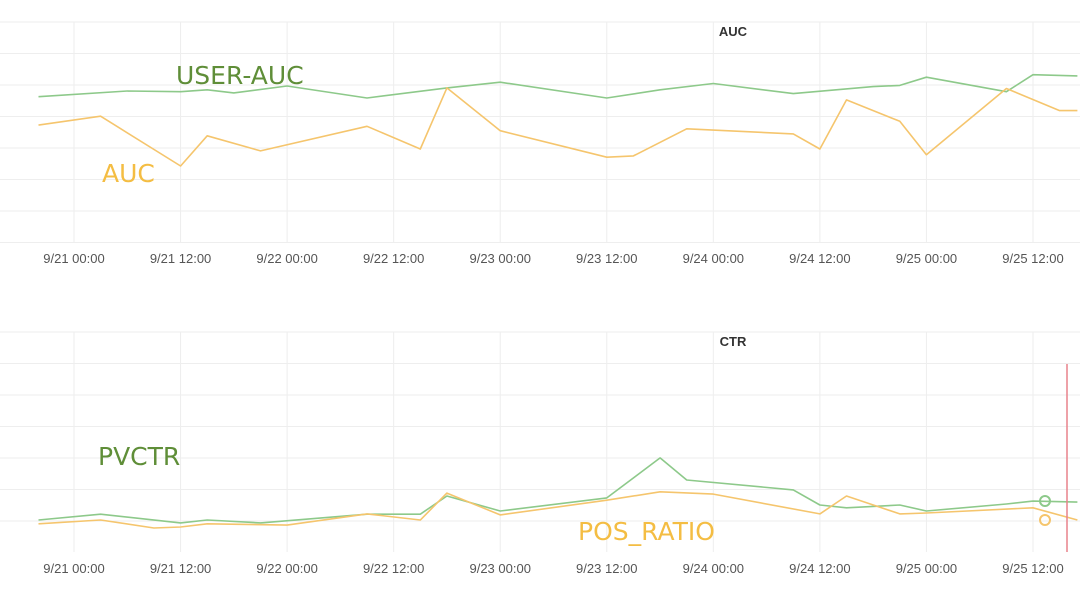 This screenshot has width=1080, height=590. What do you see at coordinates (733, 31) in the screenshot?
I see `chart-title: AUC` at bounding box center [733, 31].